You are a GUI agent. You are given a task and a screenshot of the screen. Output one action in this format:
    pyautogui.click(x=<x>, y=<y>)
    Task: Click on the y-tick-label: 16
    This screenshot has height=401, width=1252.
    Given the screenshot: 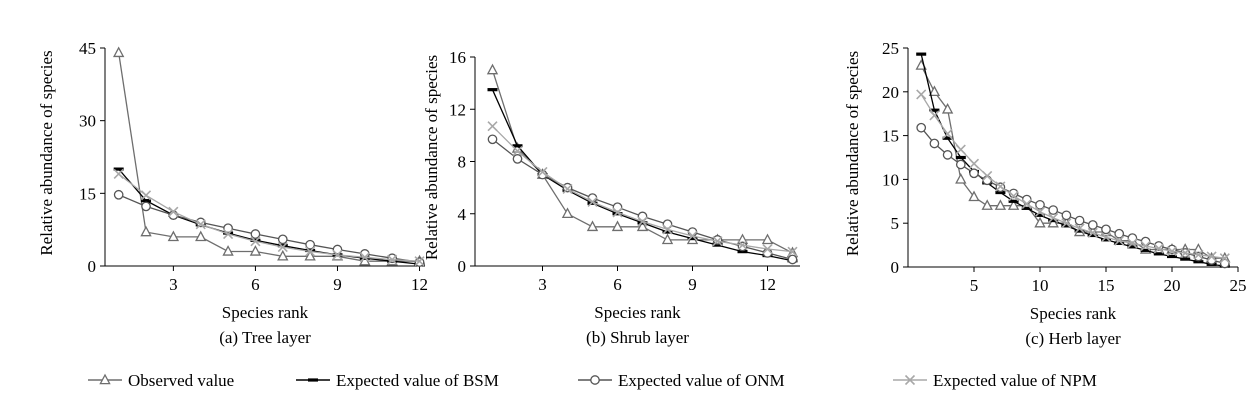 What is the action you would take?
    pyautogui.click(x=457, y=57)
    